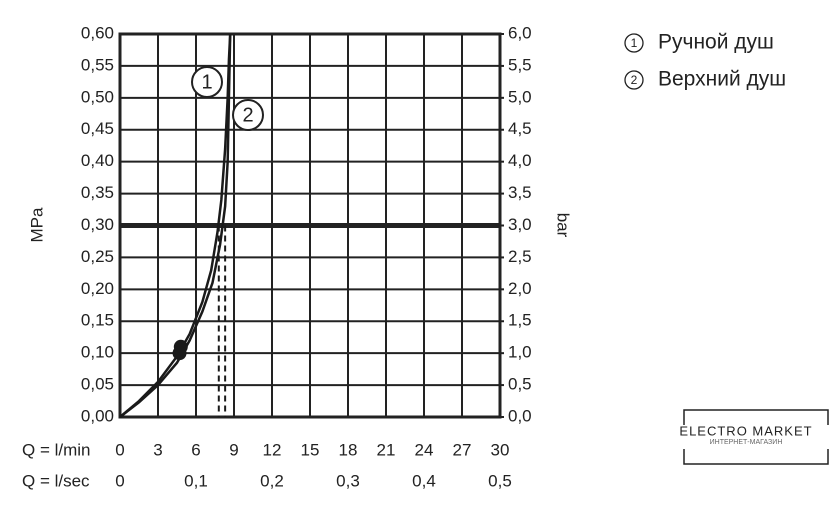 The height and width of the screenshot is (518, 840). Describe the element at coordinates (520, 96) in the screenshot. I see `y2-tick-label: 5,0` at that location.